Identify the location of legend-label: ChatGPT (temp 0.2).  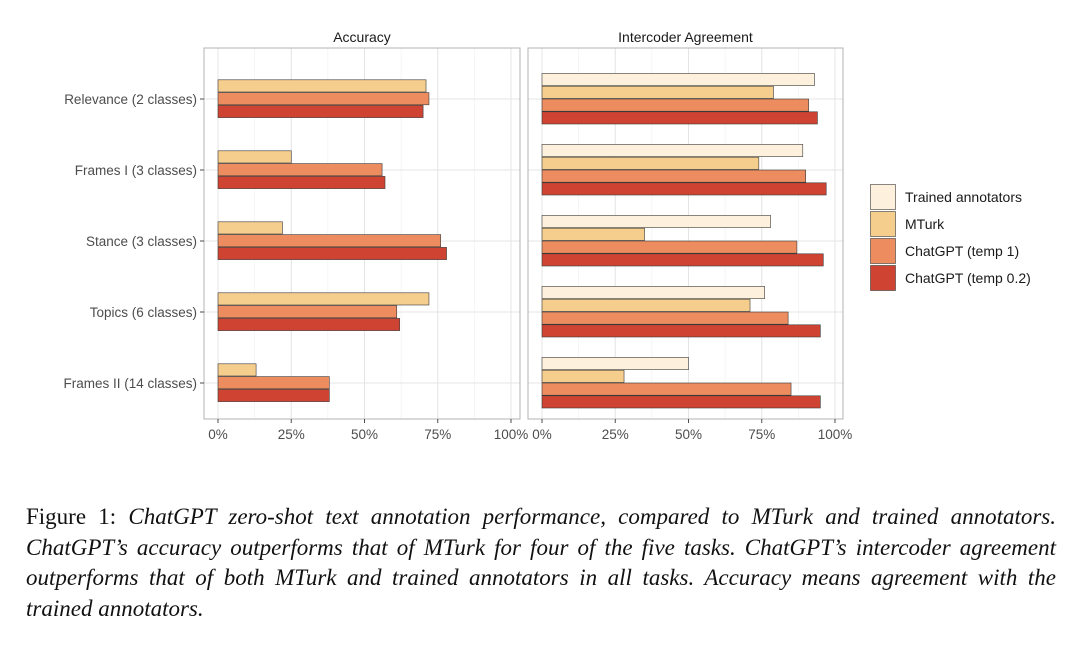
(968, 278).